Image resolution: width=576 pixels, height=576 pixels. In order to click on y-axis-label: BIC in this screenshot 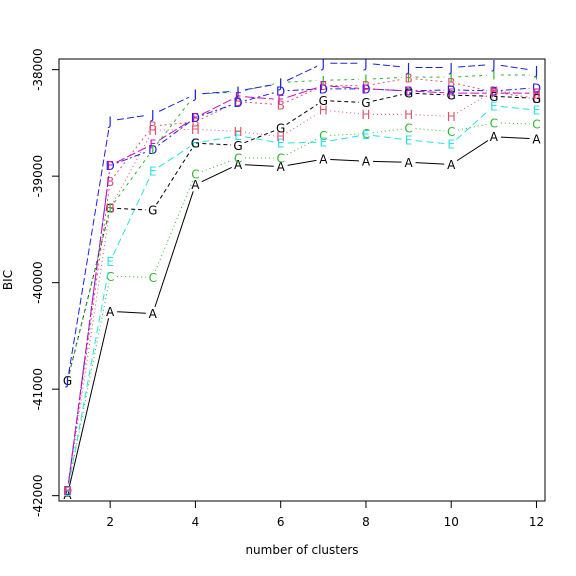, I will do `click(8, 280)`.